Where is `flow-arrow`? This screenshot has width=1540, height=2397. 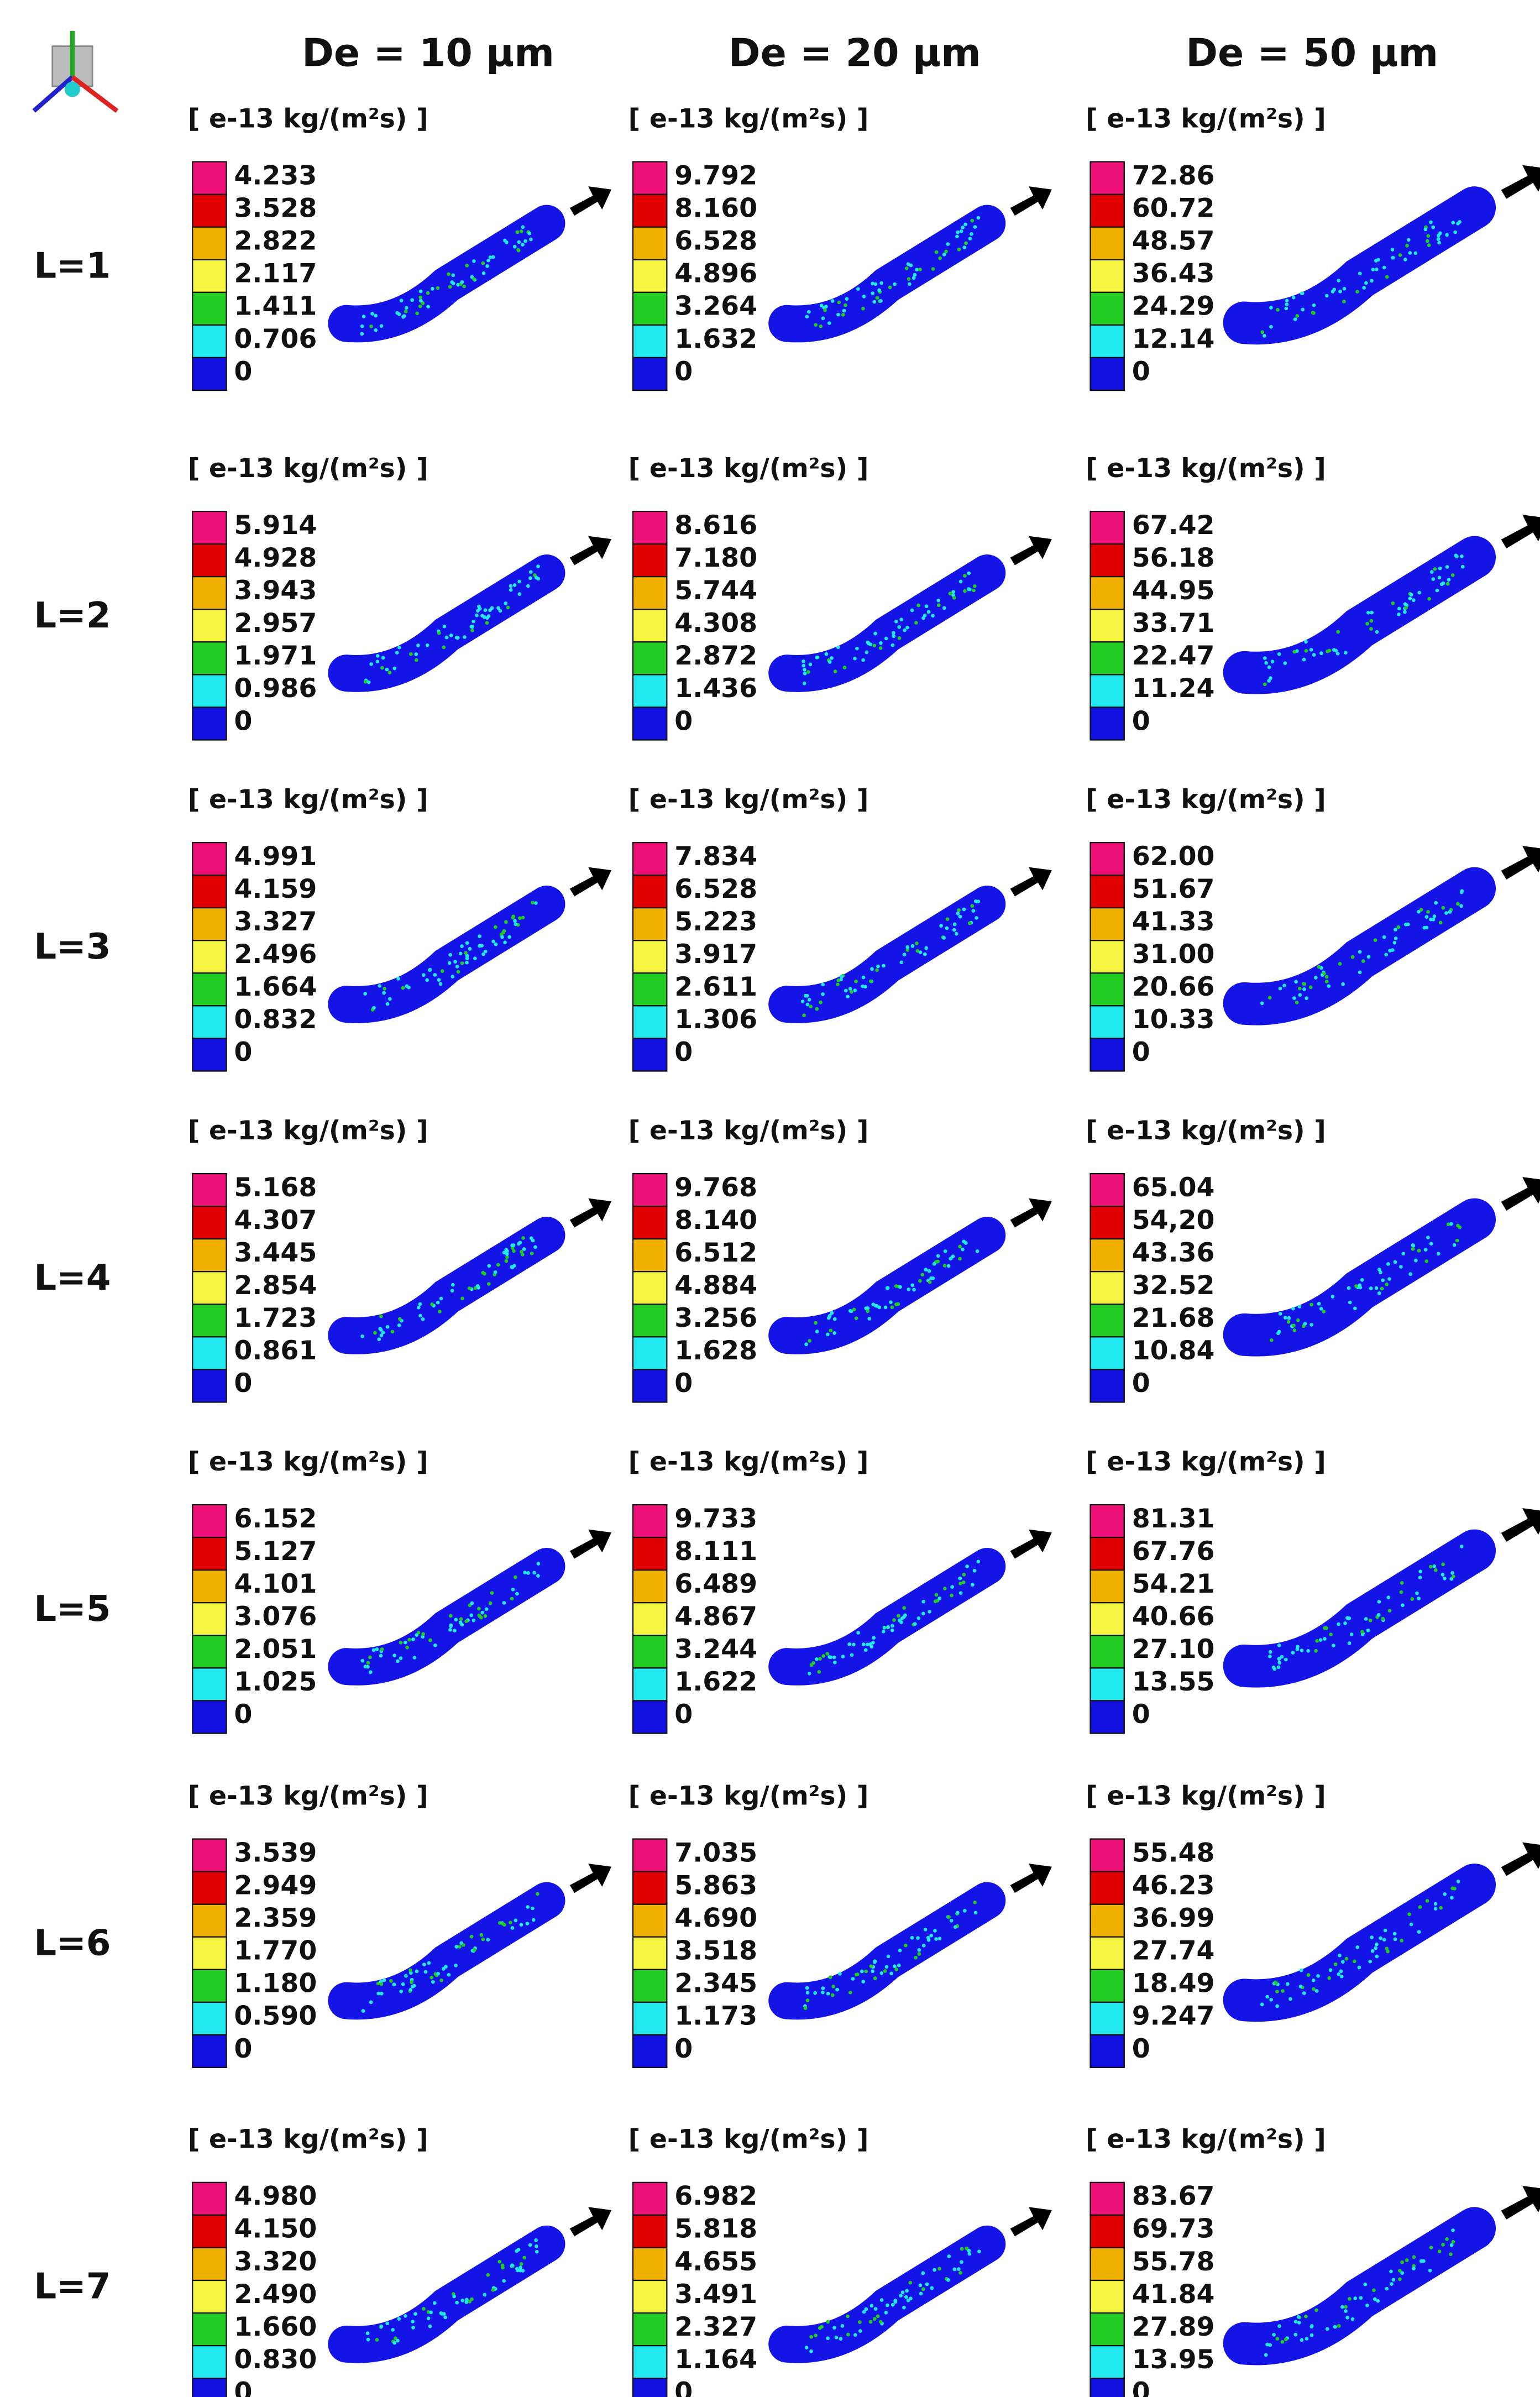
flow-arrow is located at coordinates (590, 882).